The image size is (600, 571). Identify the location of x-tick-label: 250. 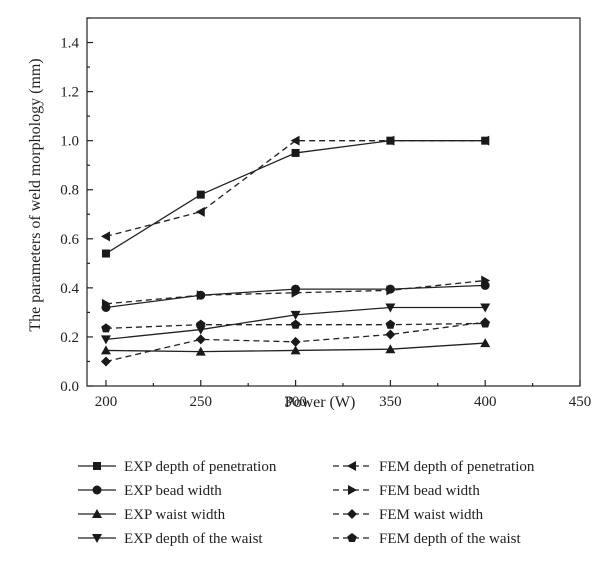
(201, 402).